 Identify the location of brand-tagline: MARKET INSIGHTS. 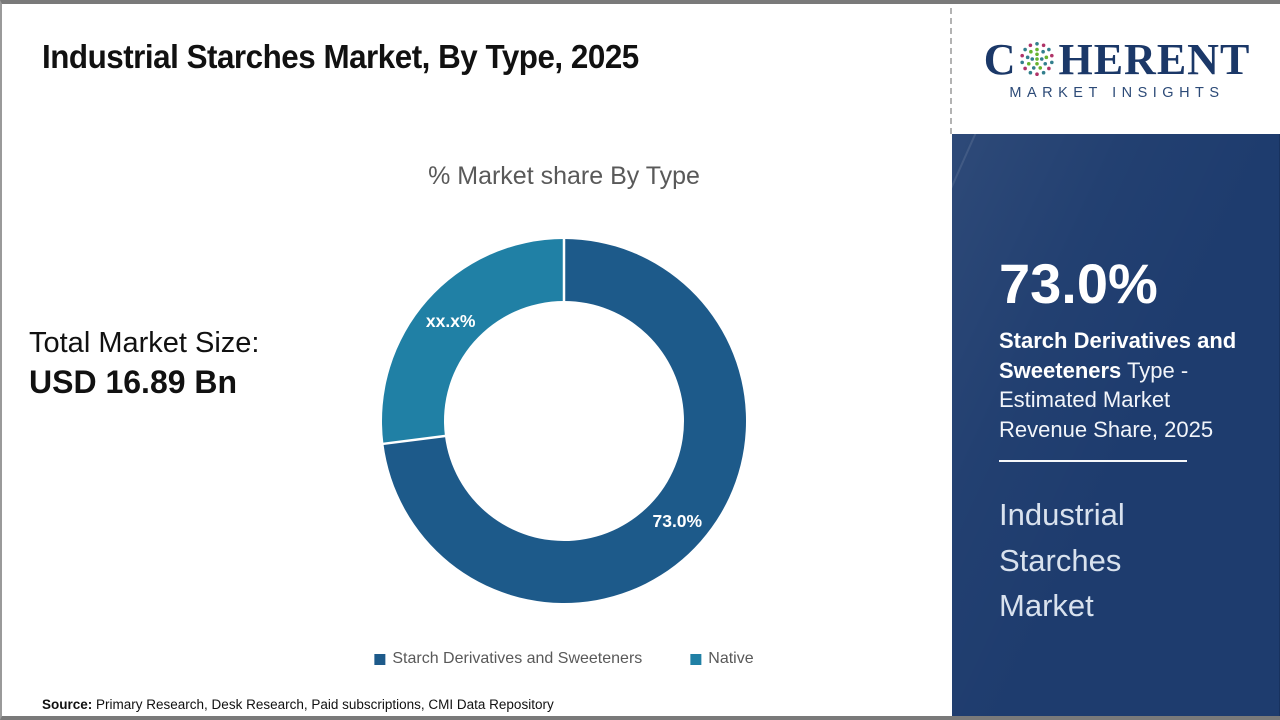
(1117, 92).